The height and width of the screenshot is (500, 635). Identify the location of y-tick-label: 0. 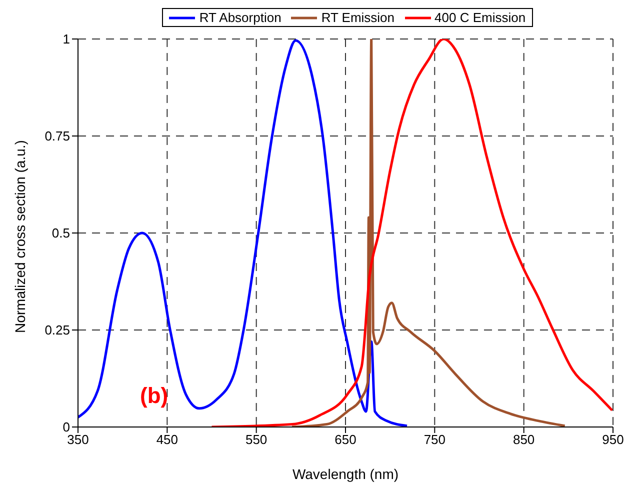
(66, 427).